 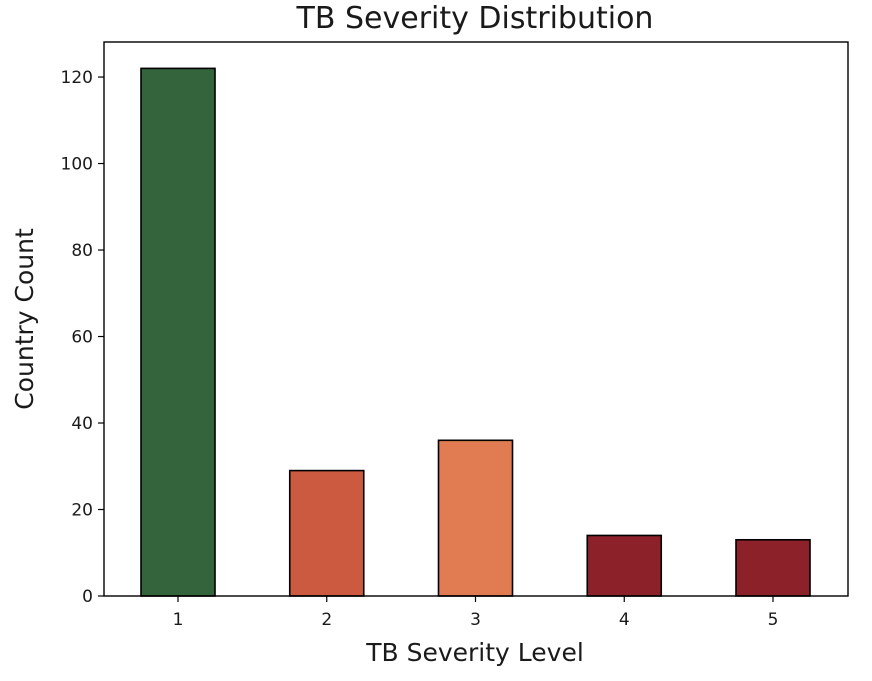 I want to click on chart-title: TB Severity Distribution, so click(x=475, y=18).